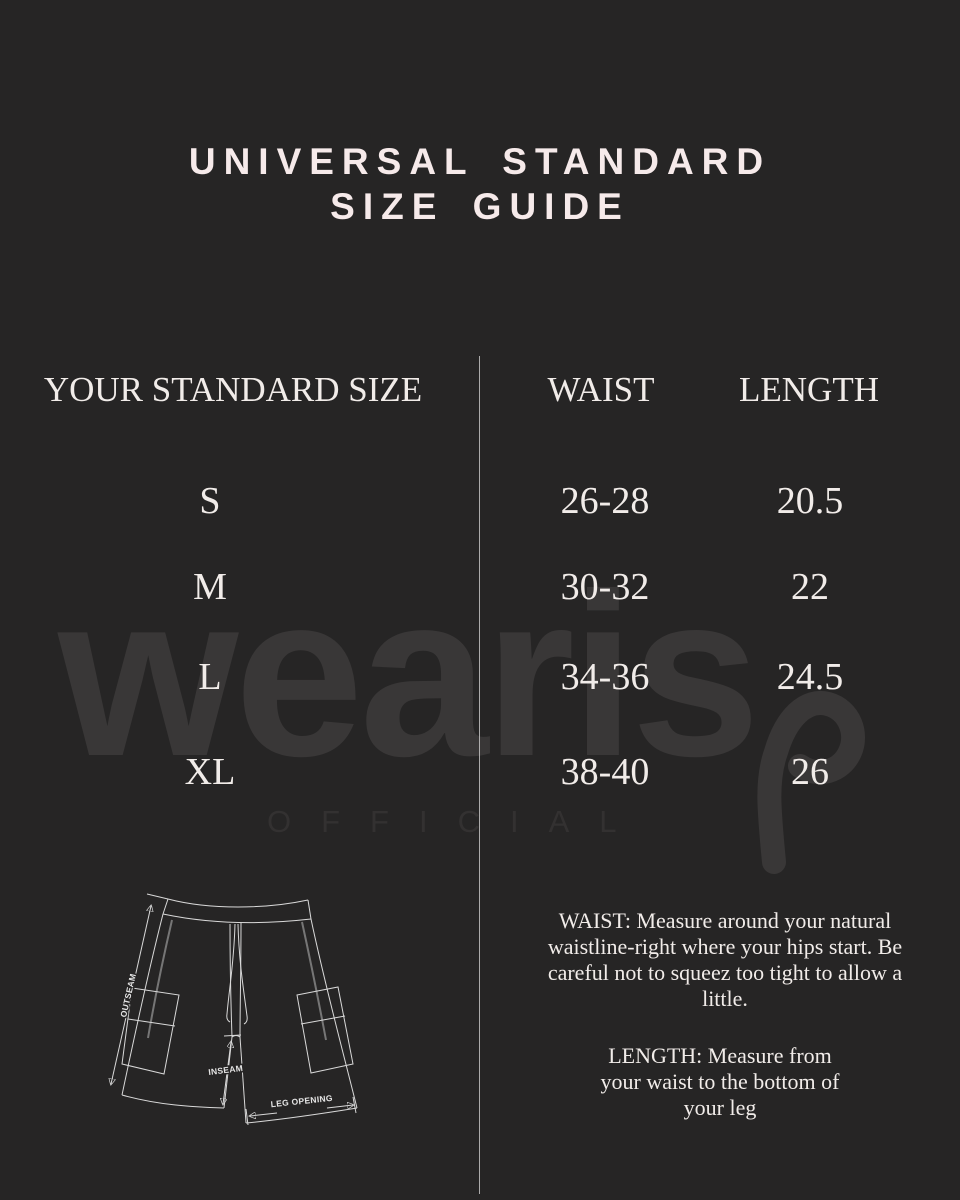 Image resolution: width=960 pixels, height=1200 pixels. What do you see at coordinates (226, 1070) in the screenshot?
I see `inseam-label: INSEAM` at bounding box center [226, 1070].